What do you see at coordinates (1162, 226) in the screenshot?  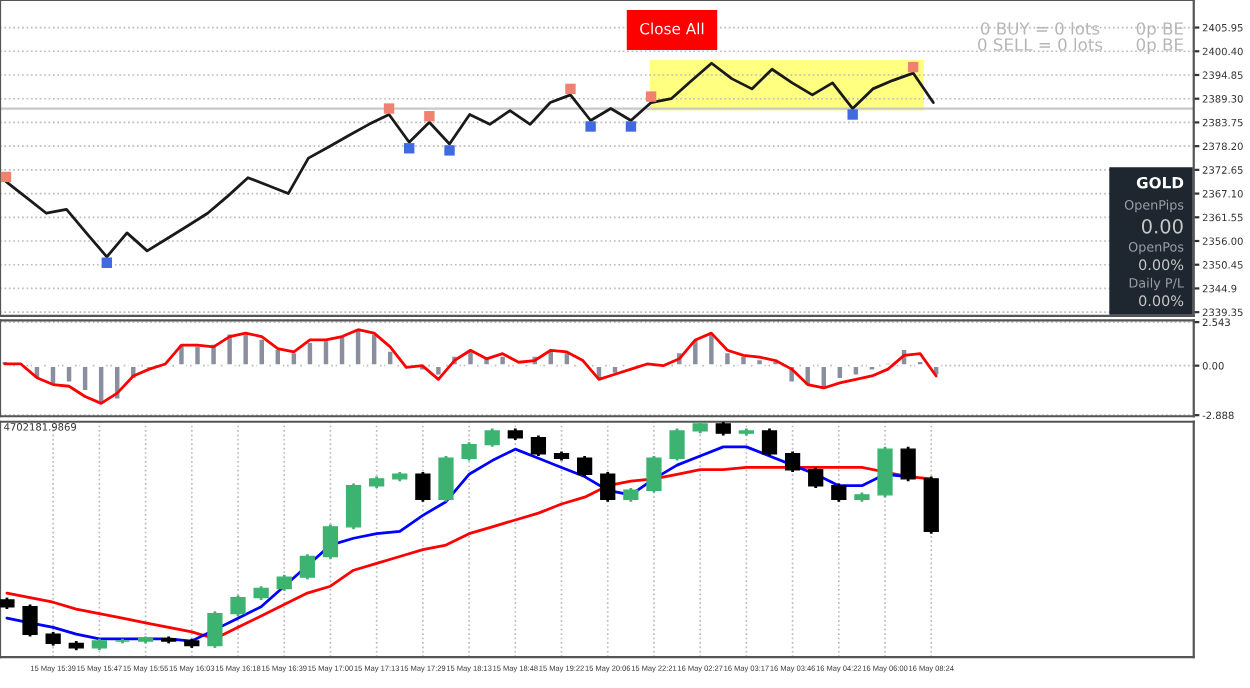 I see `text: 0.00` at bounding box center [1162, 226].